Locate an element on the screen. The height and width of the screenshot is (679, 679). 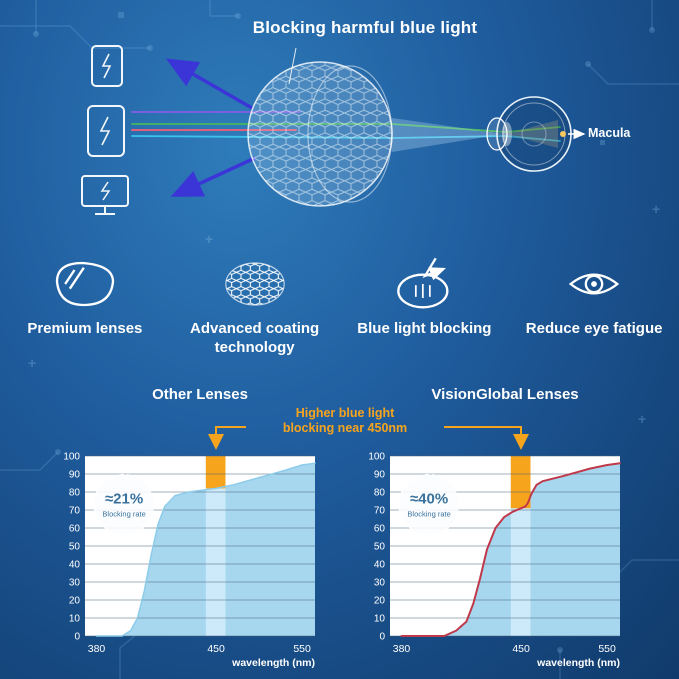
svg-text: ≈40% is located at coordinates (429, 499).